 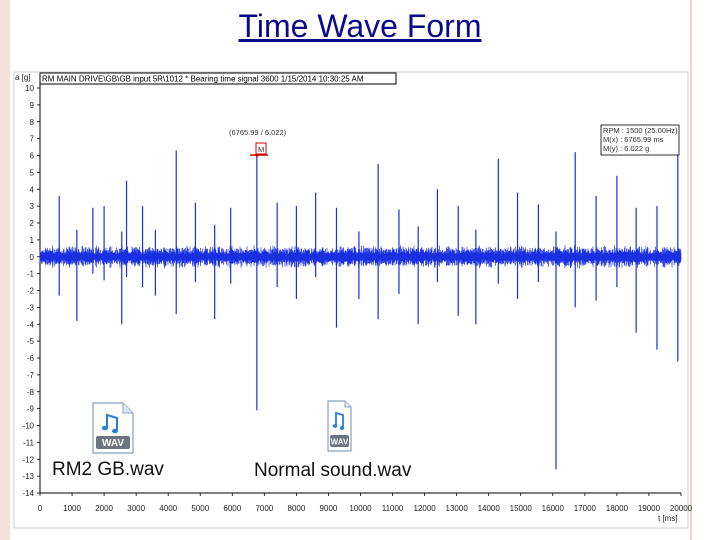 I want to click on slide-right-rule, so click(x=691, y=270).